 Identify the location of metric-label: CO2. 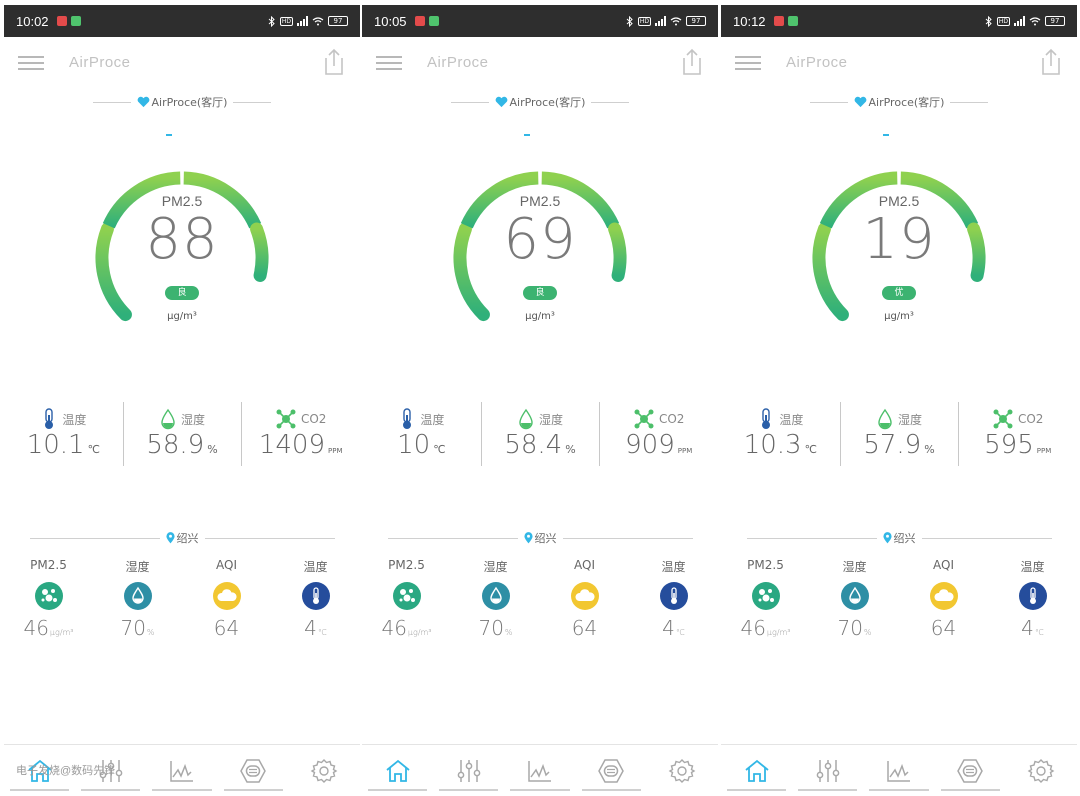
(1030, 419).